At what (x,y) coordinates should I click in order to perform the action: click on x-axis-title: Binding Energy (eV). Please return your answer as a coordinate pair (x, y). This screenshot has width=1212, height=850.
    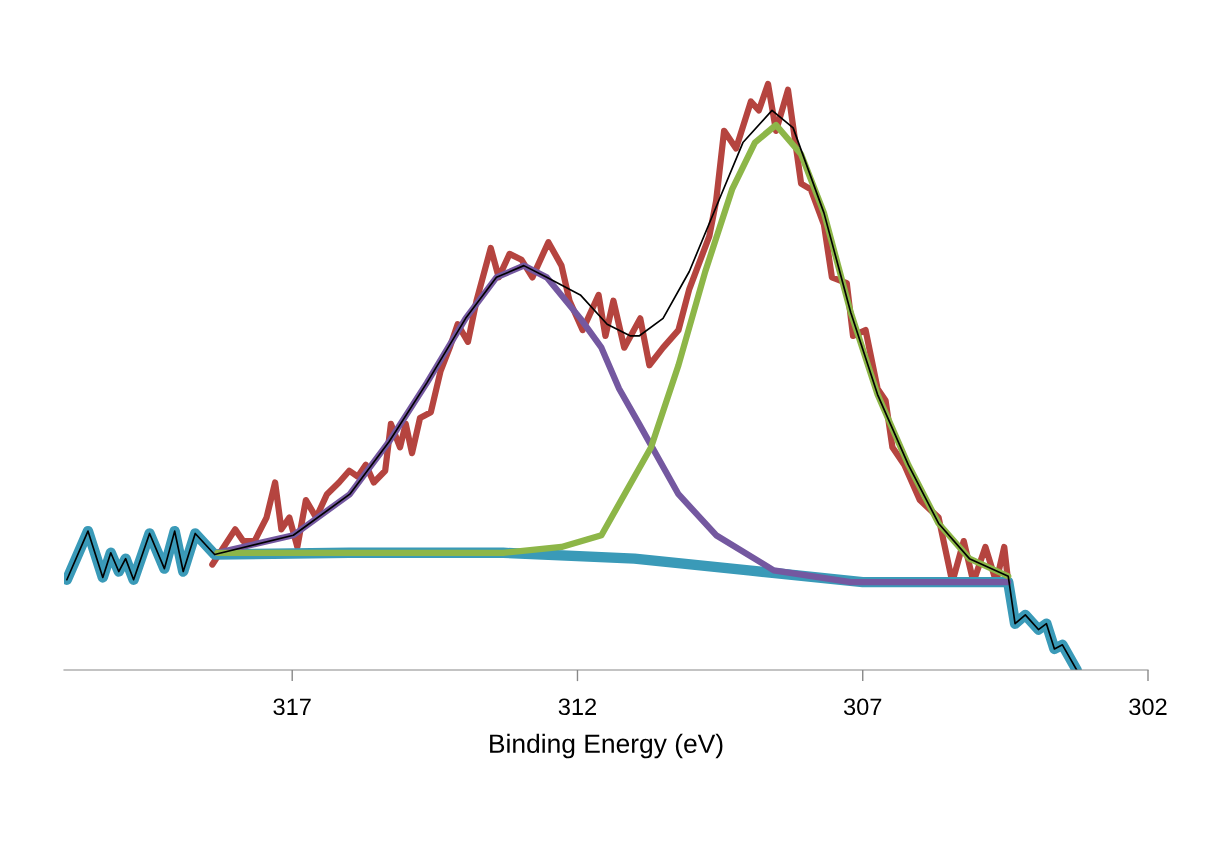
    Looking at the image, I should click on (606, 746).